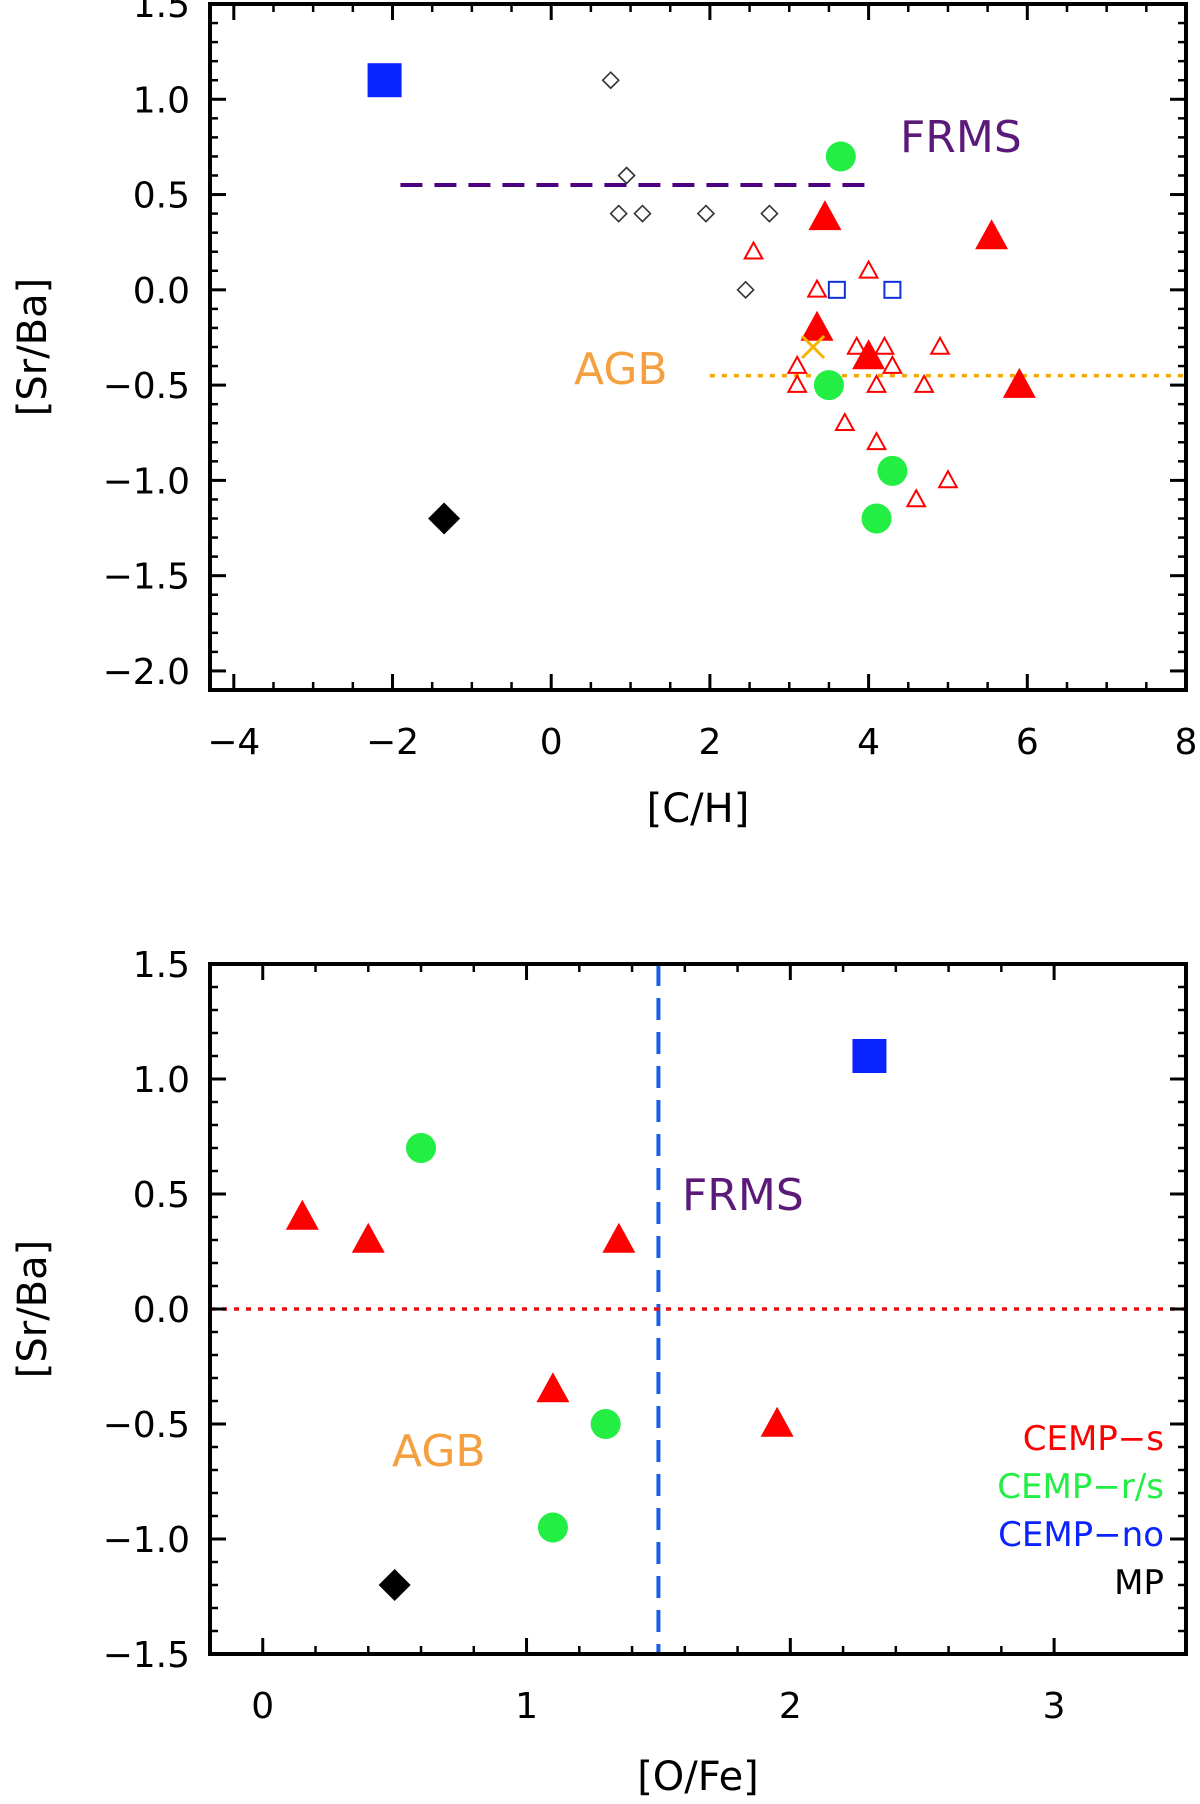 This screenshot has height=1804, width=1200. What do you see at coordinates (146, 672) in the screenshot?
I see `y-tick-label: −2.0` at bounding box center [146, 672].